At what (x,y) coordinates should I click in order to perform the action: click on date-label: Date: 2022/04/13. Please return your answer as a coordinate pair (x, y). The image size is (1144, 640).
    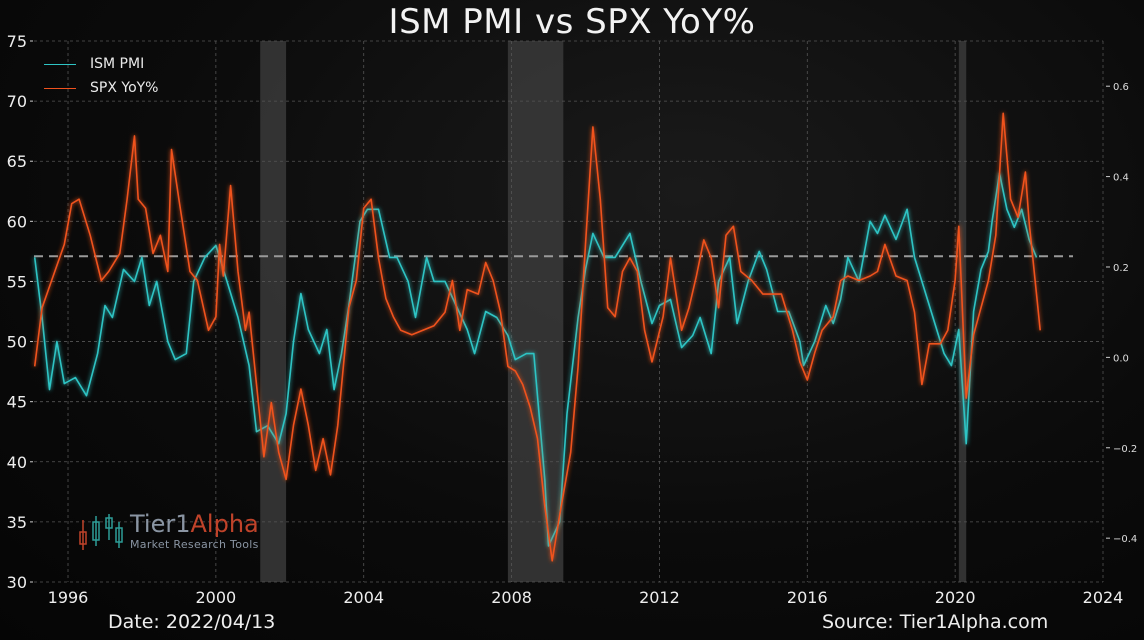
    Looking at the image, I should click on (192, 622).